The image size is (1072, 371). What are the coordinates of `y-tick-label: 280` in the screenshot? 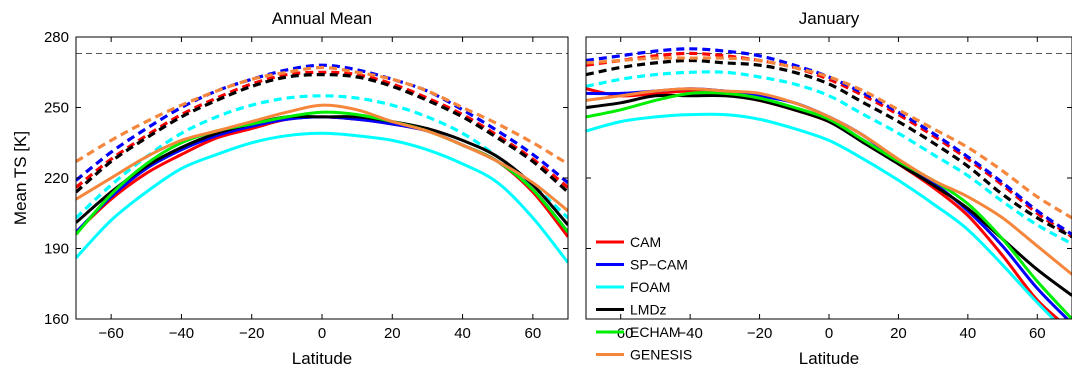 It's located at (56, 37).